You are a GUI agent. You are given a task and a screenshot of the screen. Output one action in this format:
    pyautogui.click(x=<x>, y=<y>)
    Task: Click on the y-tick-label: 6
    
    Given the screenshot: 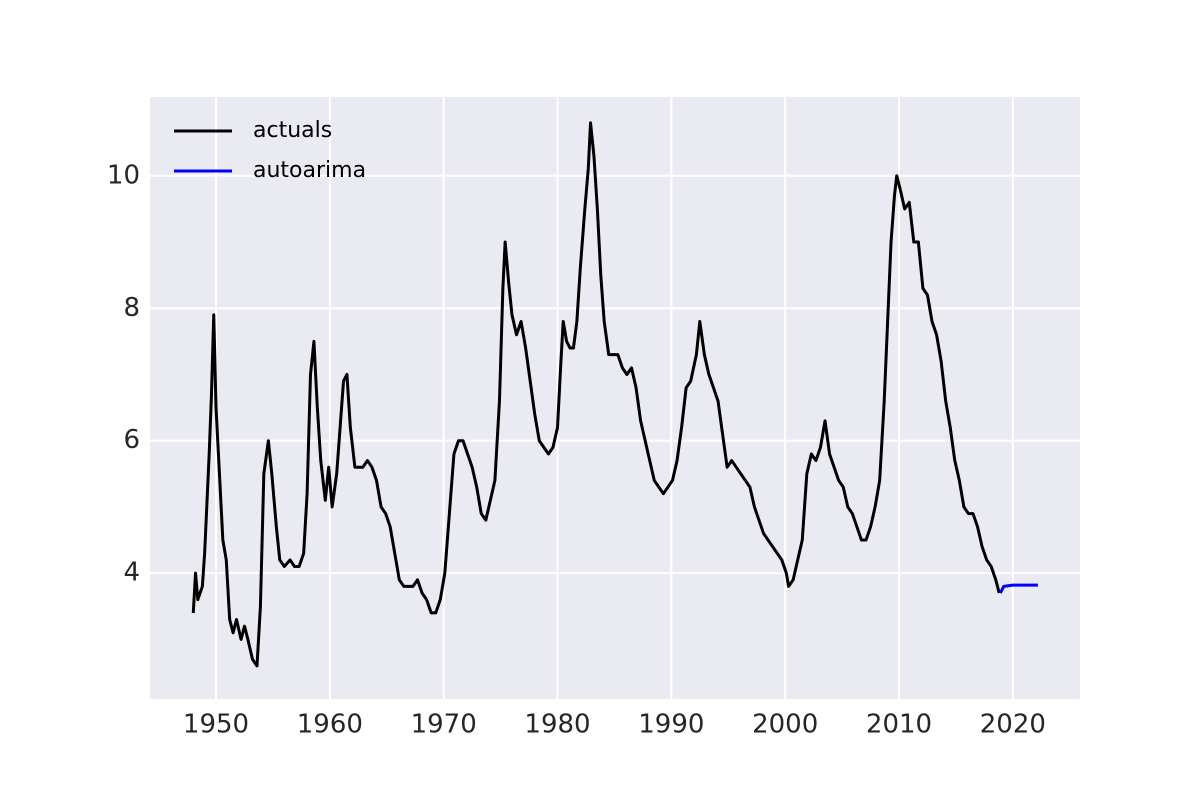 What is the action you would take?
    pyautogui.click(x=131, y=440)
    